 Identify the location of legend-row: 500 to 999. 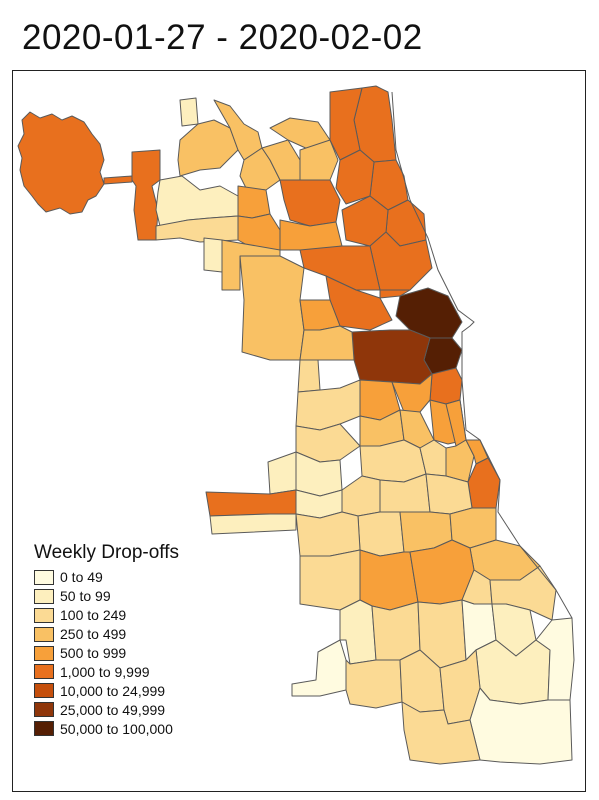
(106, 653).